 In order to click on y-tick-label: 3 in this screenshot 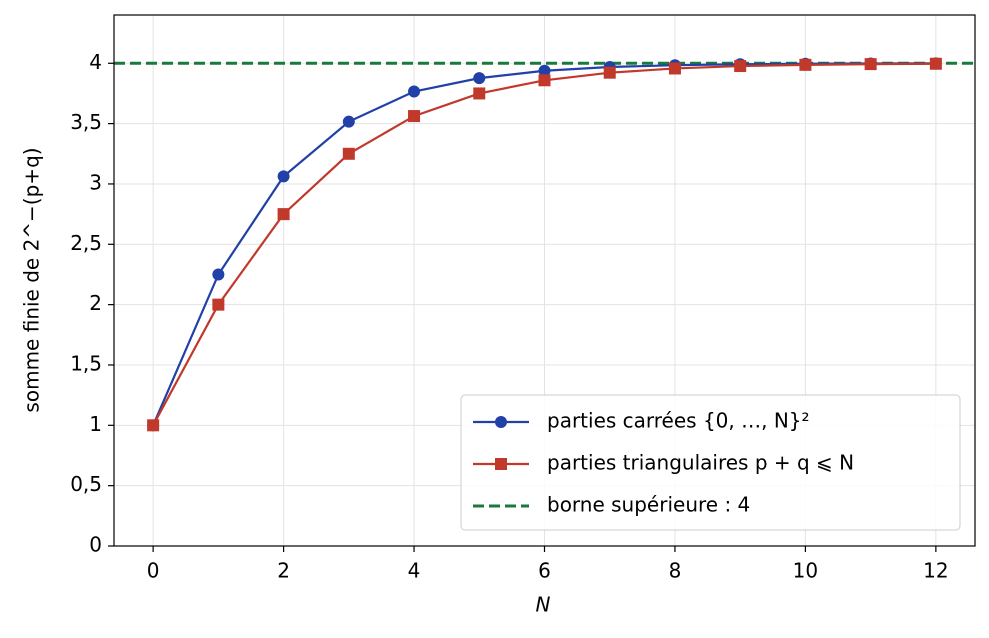, I will do `click(95, 182)`.